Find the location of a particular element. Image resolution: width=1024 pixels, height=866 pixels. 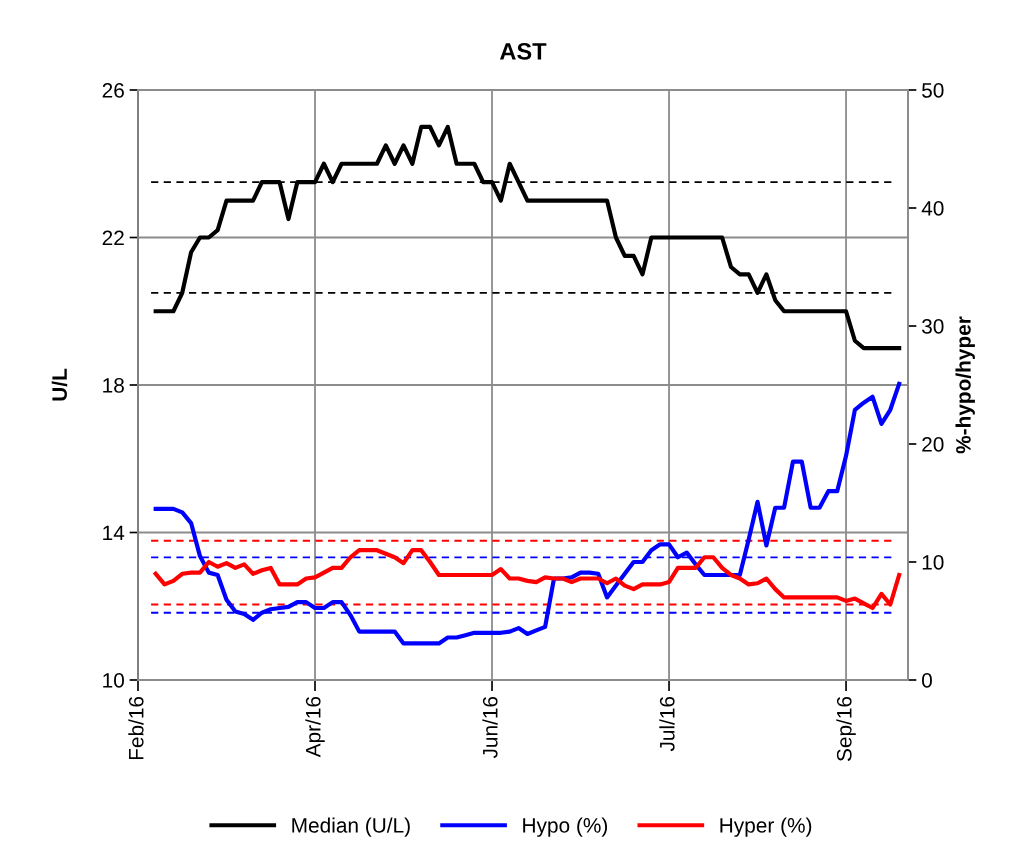

y2-axis-title: %-hypo/hyper is located at coordinates (965, 385).